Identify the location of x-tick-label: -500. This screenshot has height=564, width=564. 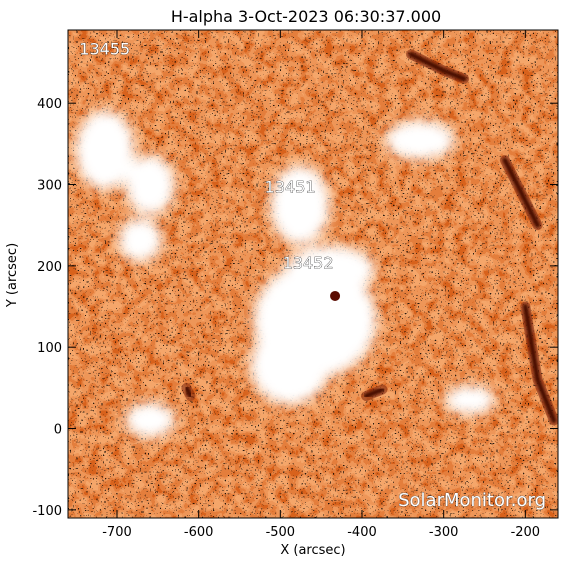
(281, 532).